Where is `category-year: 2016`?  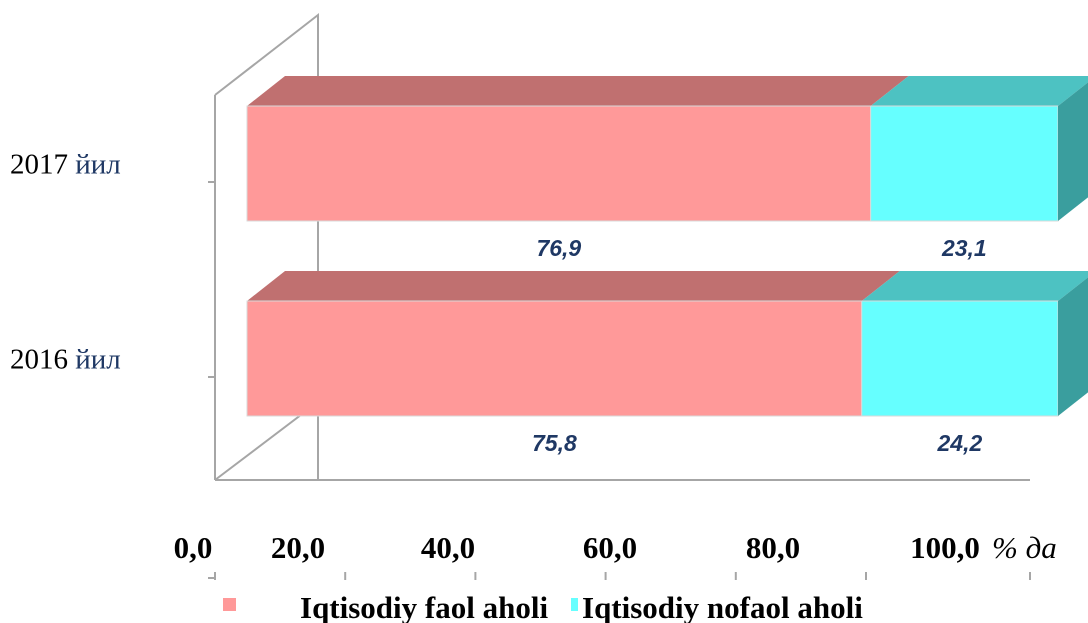 category-year: 2016 is located at coordinates (42, 360).